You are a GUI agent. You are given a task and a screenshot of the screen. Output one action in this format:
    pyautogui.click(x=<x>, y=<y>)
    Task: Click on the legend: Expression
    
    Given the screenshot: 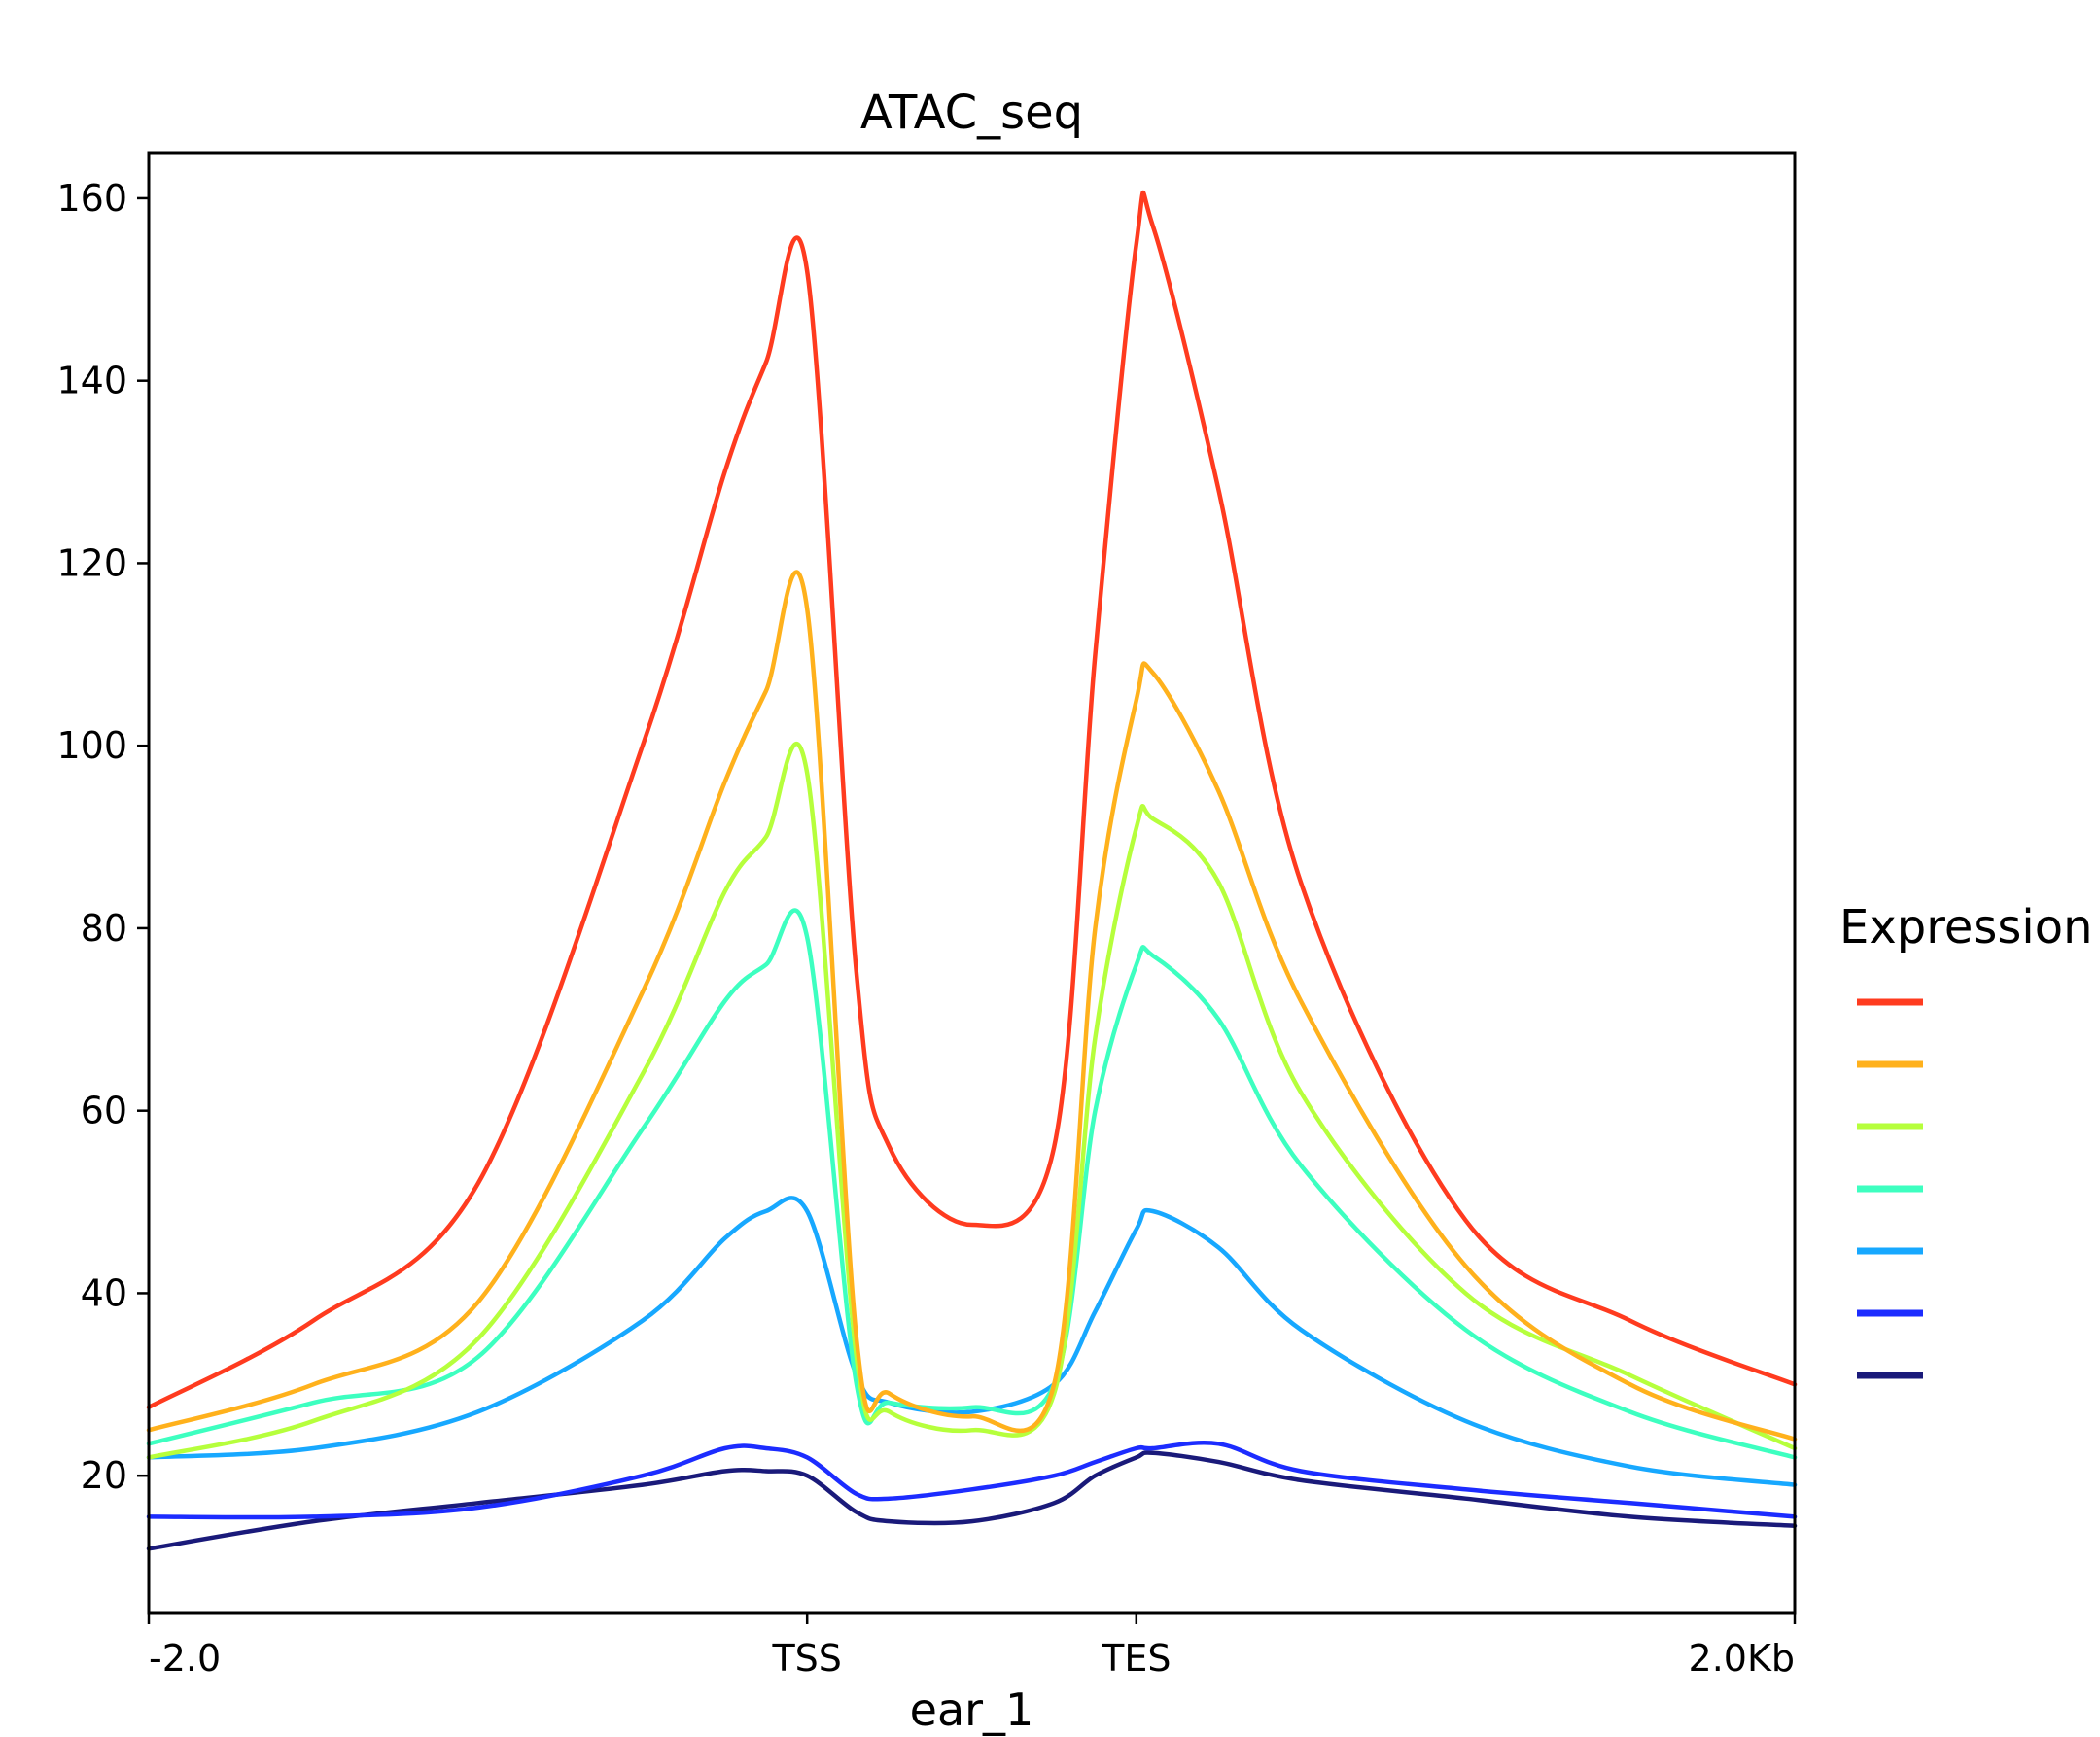 What is the action you would take?
    pyautogui.click(x=1966, y=1139)
    